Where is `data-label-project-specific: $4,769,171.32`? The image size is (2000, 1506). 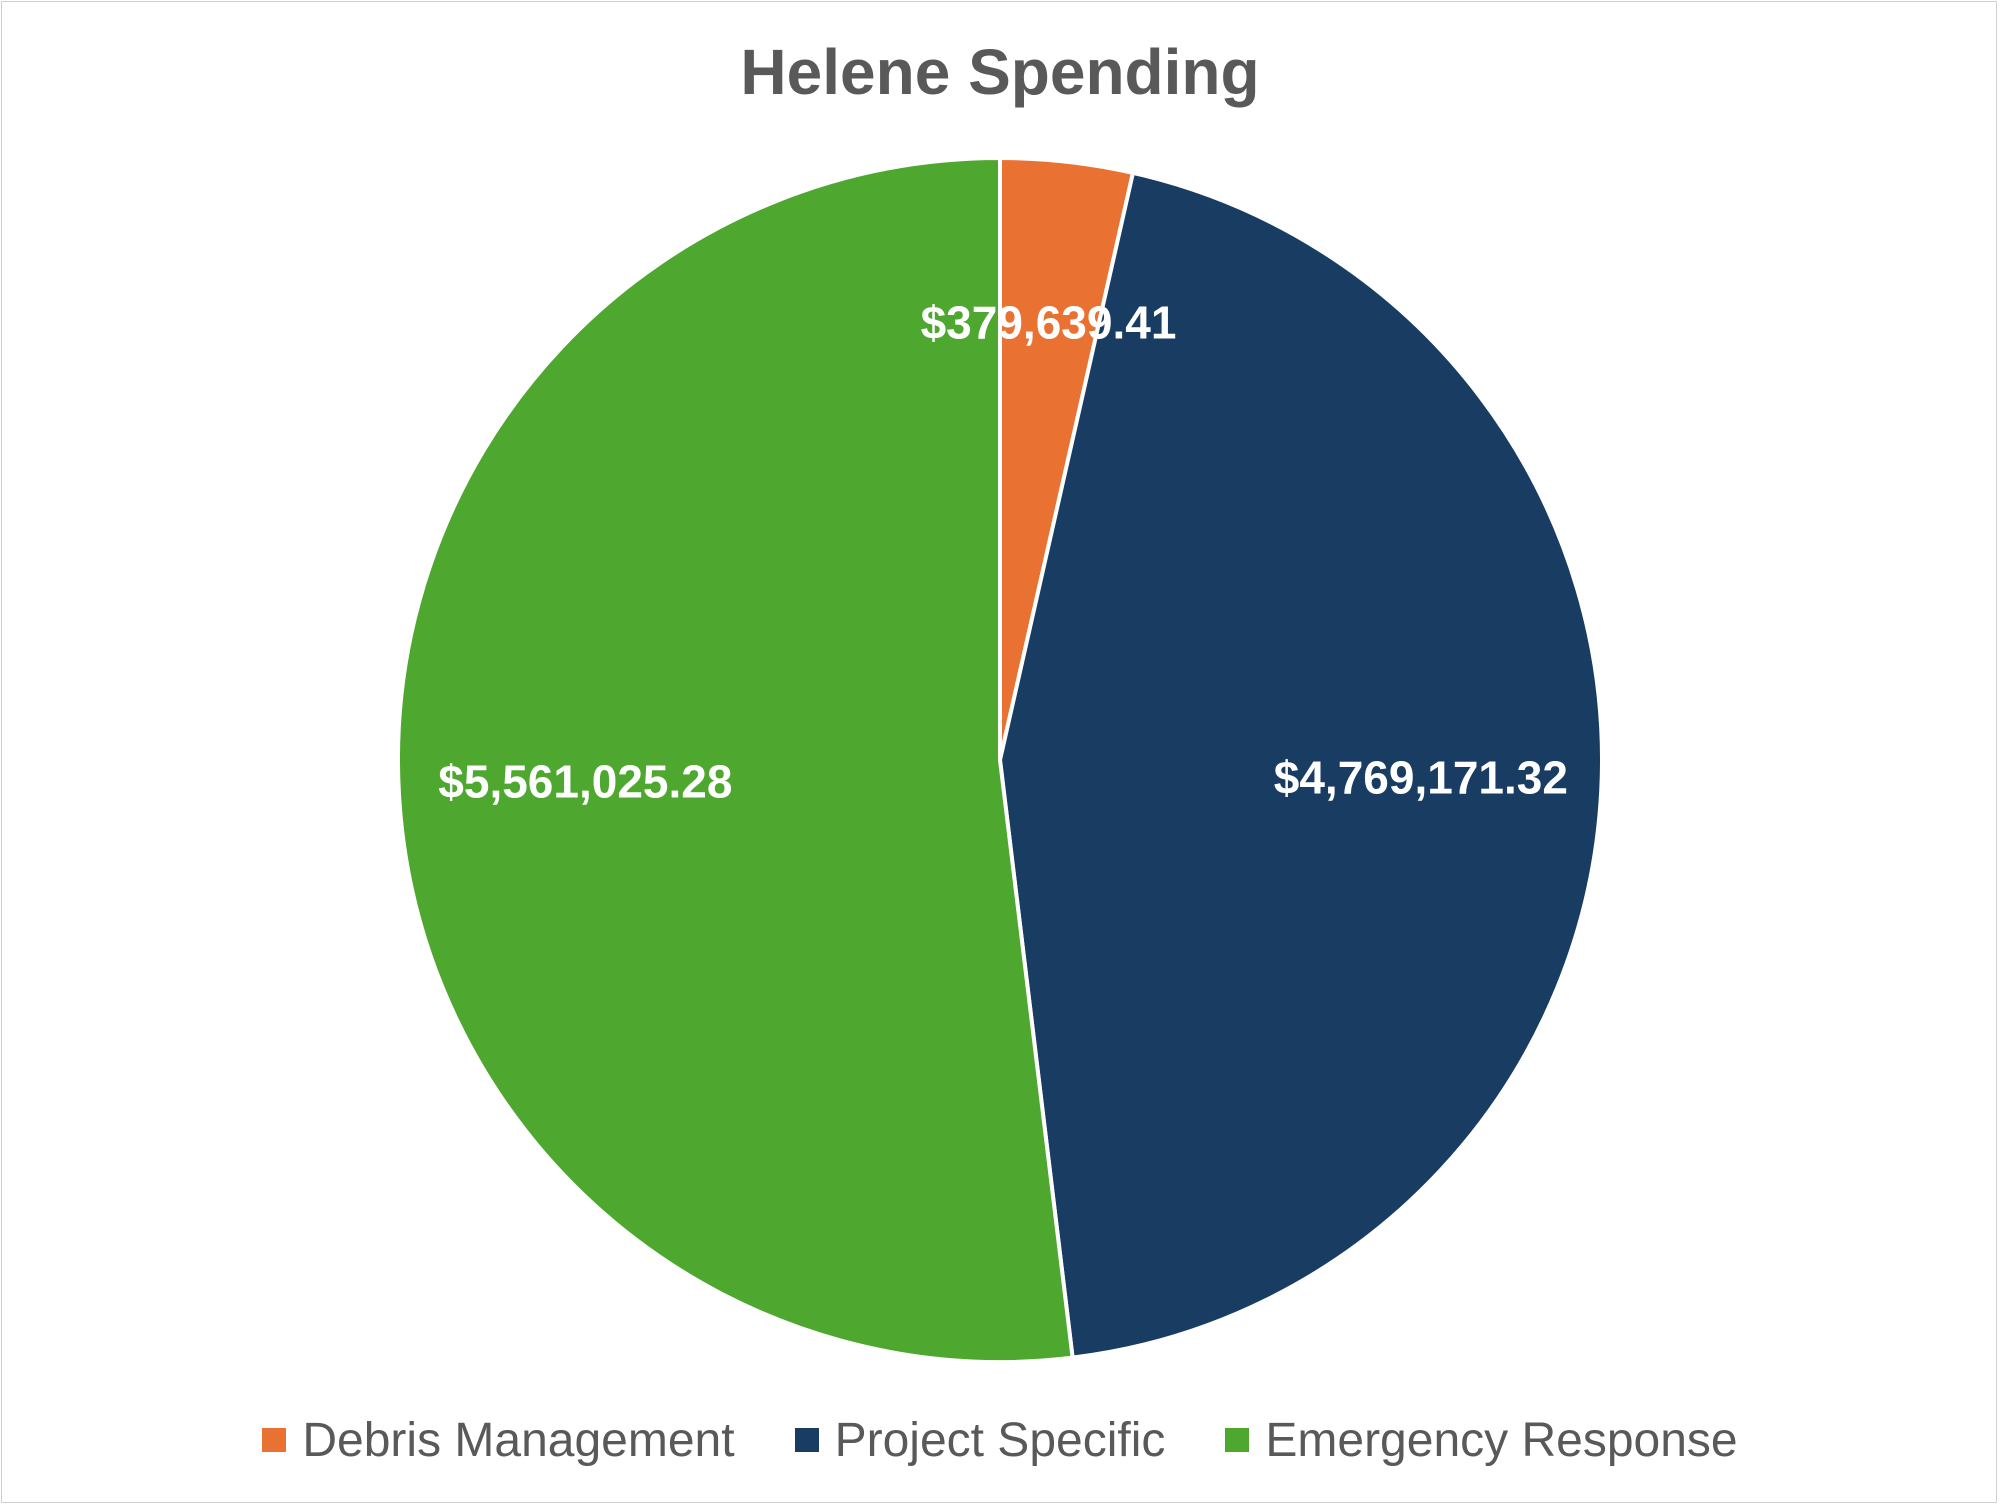
data-label-project-specific: $4,769,171.32 is located at coordinates (1421, 778).